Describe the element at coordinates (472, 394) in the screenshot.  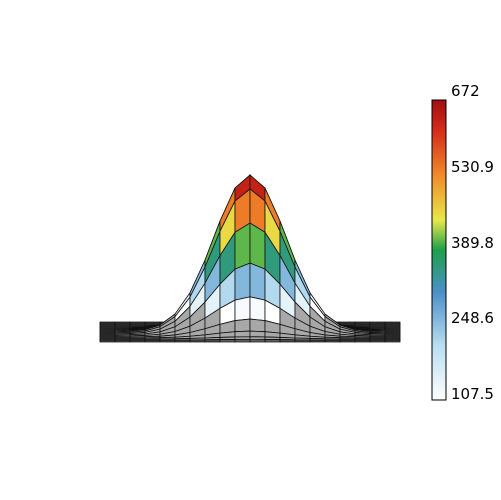
I see `colorbar-tick-label: 107.5` at that location.